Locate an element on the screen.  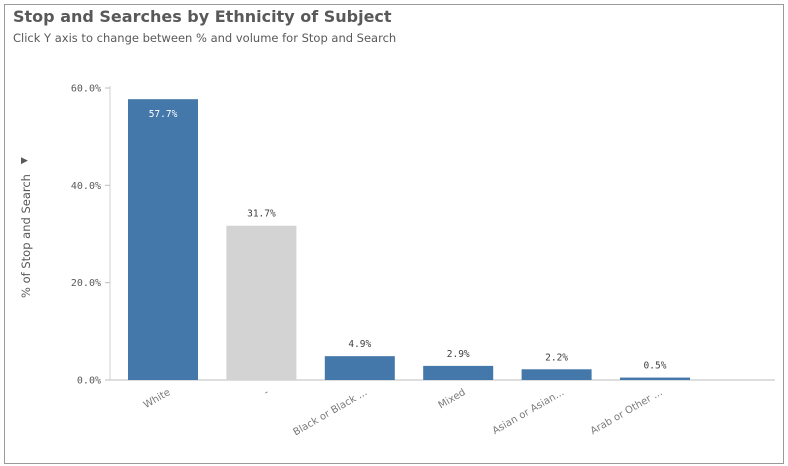
x-tick-label: Mixed is located at coordinates (452, 399).